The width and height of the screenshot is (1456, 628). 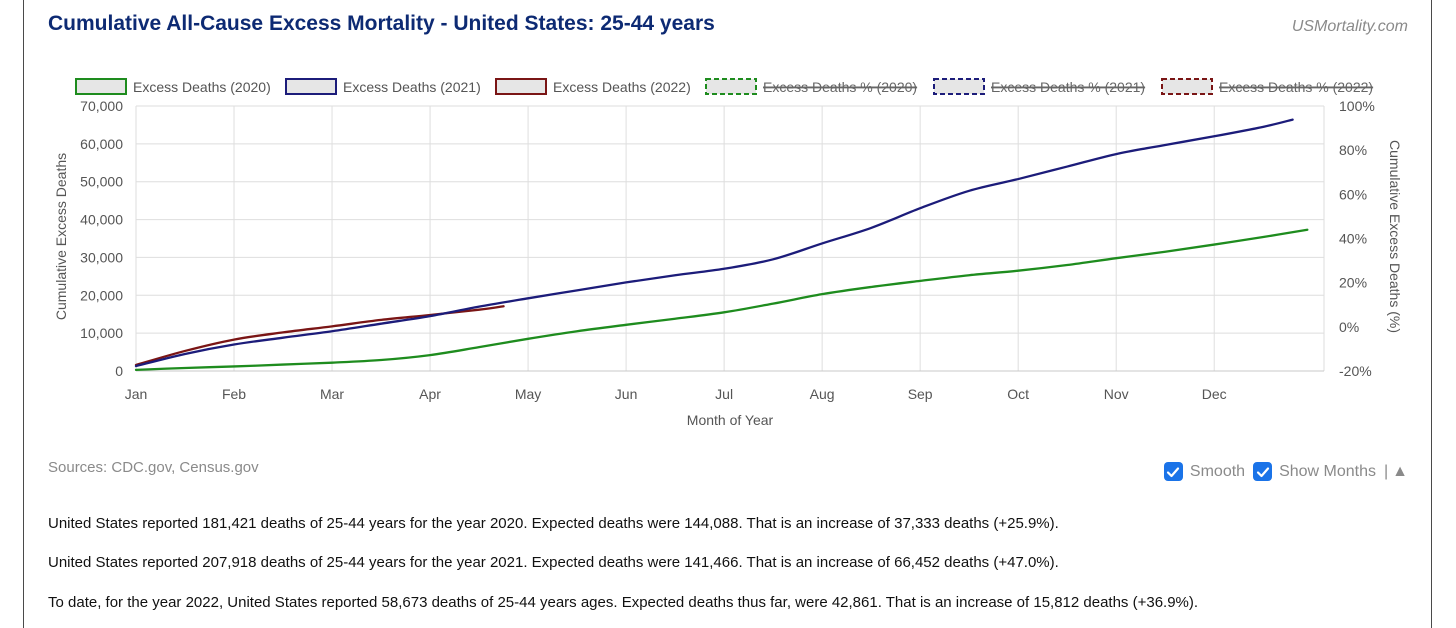 What do you see at coordinates (1353, 150) in the screenshot?
I see `y2-tick-label: 80%` at bounding box center [1353, 150].